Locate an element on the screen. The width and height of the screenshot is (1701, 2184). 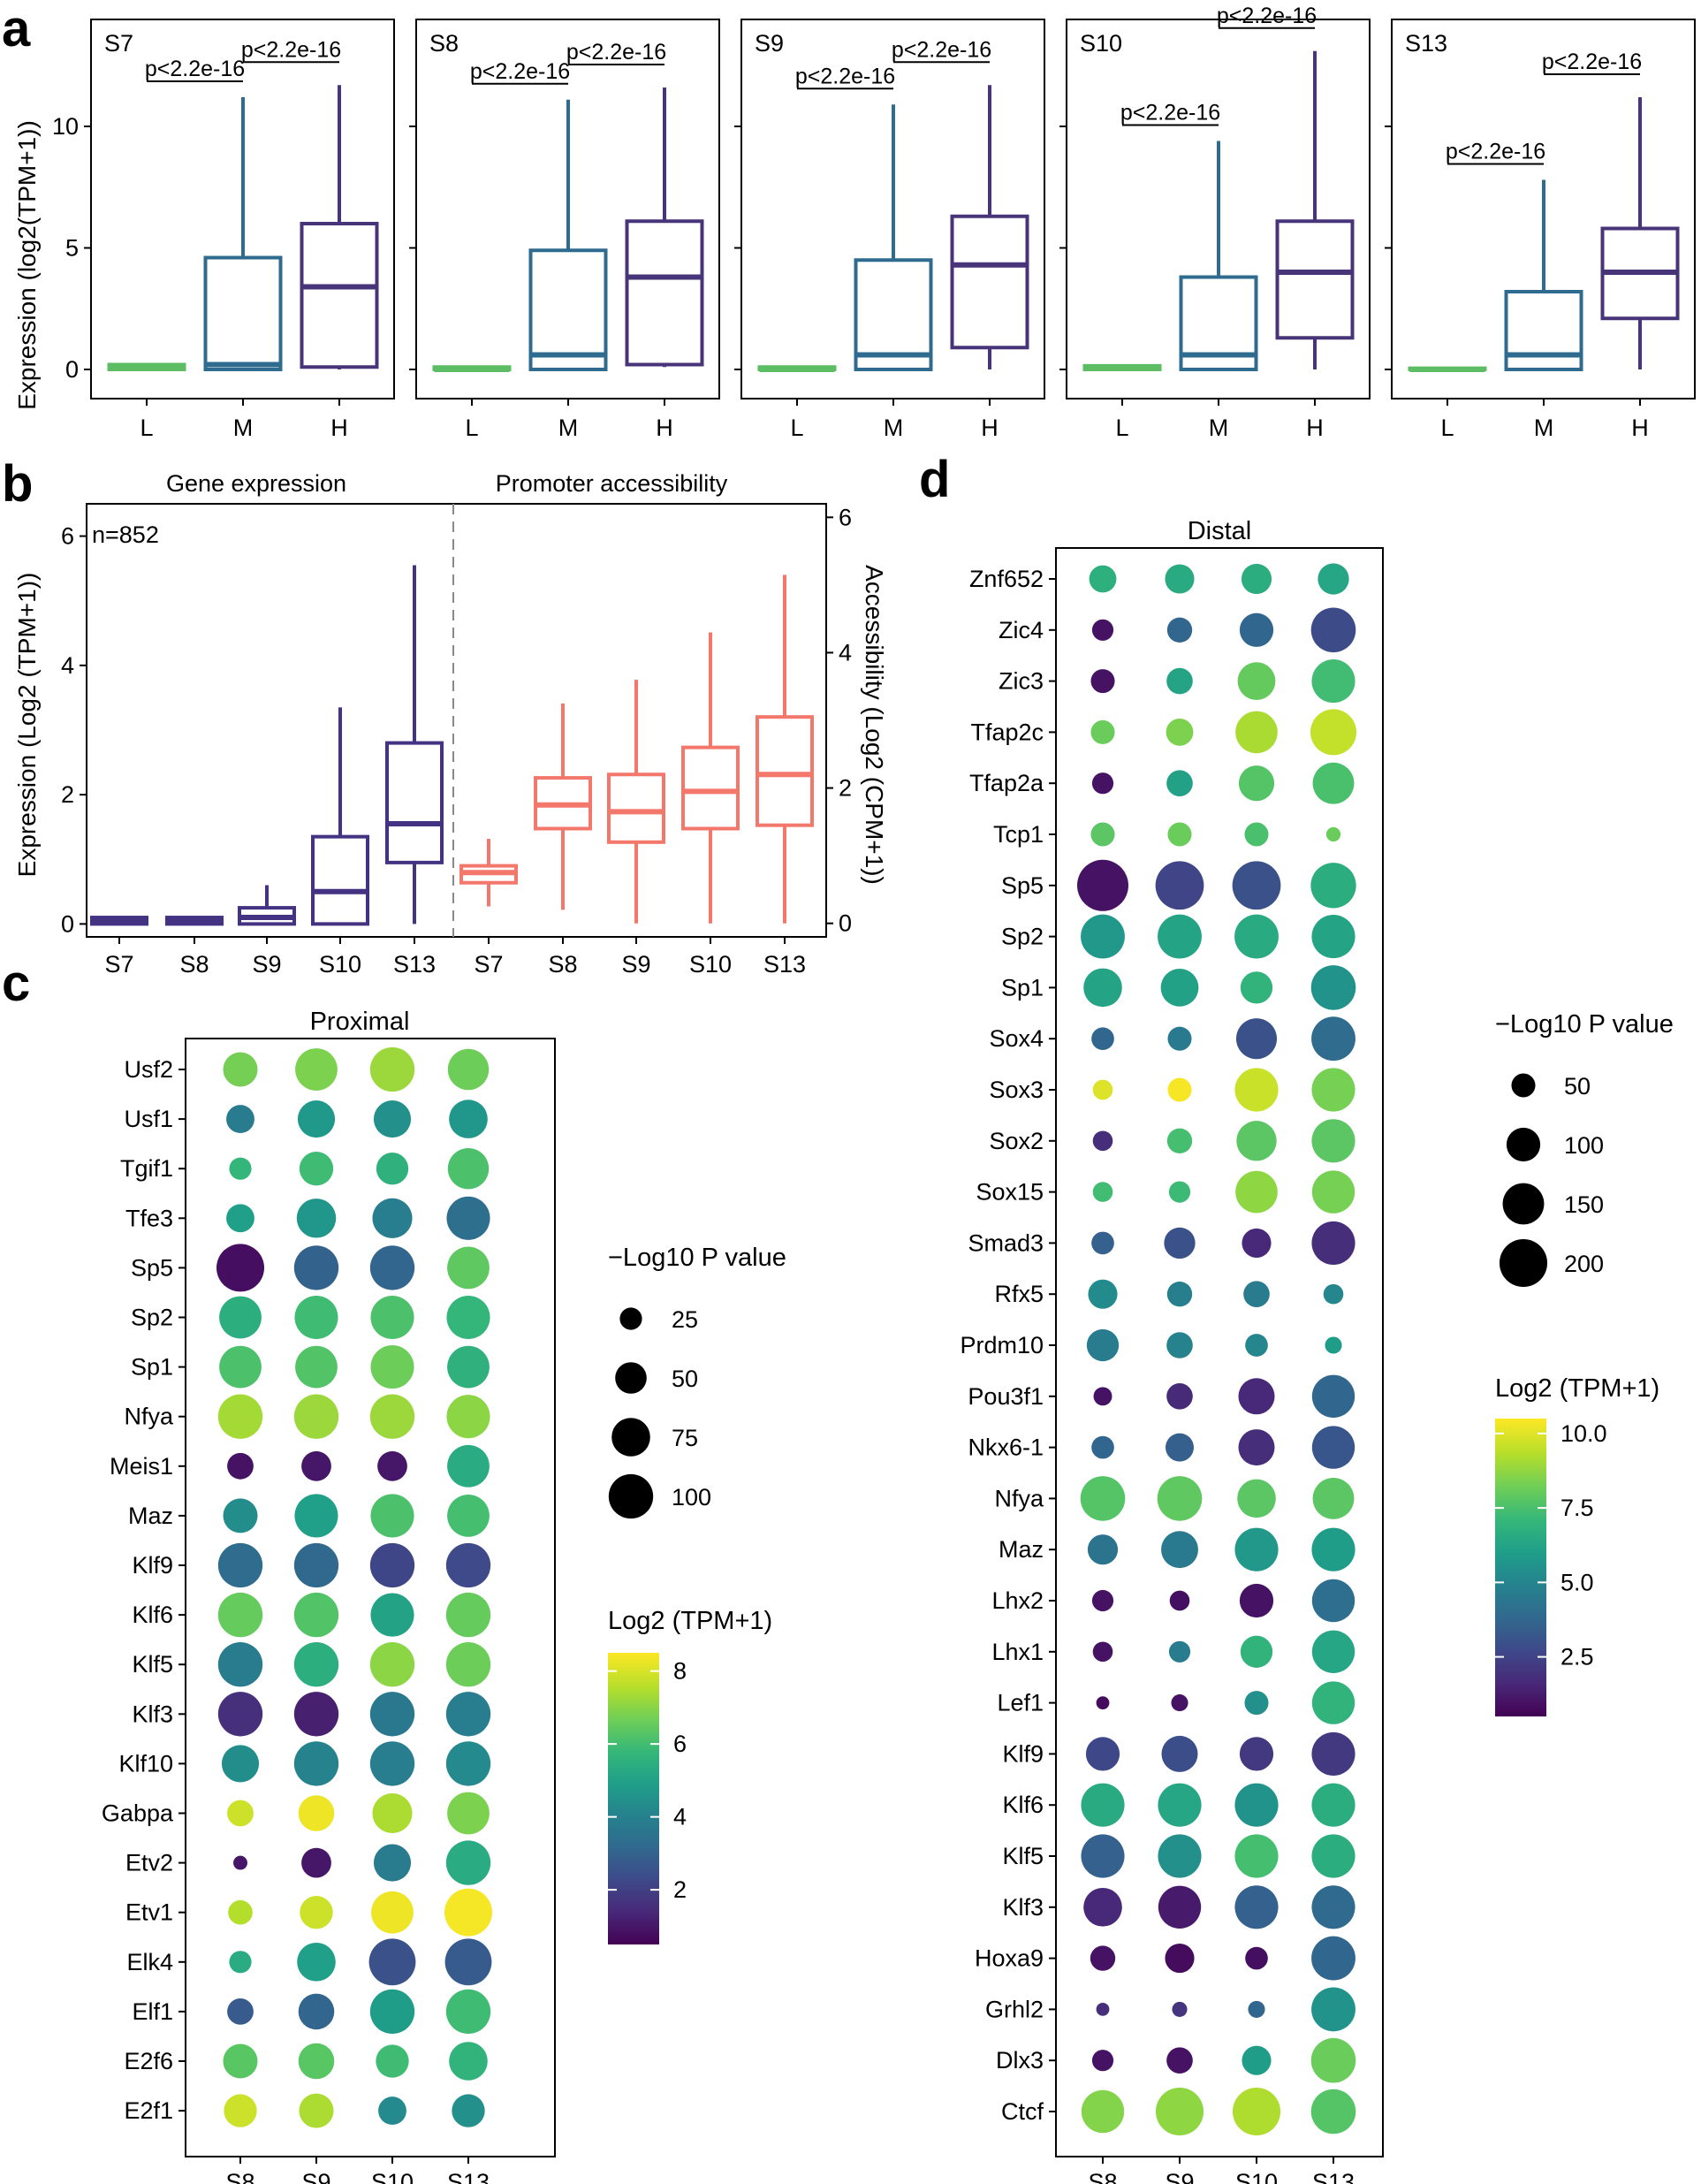
dot-Klf5-S8 is located at coordinates (1103, 1856).